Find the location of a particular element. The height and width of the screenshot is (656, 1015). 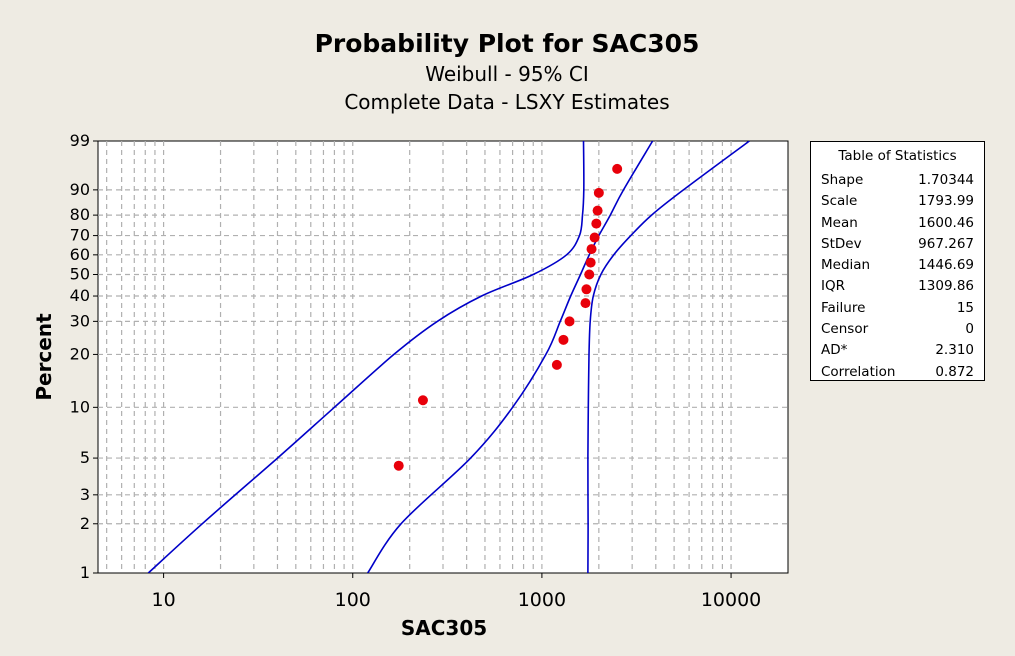

statistic-label: StDev is located at coordinates (841, 243).